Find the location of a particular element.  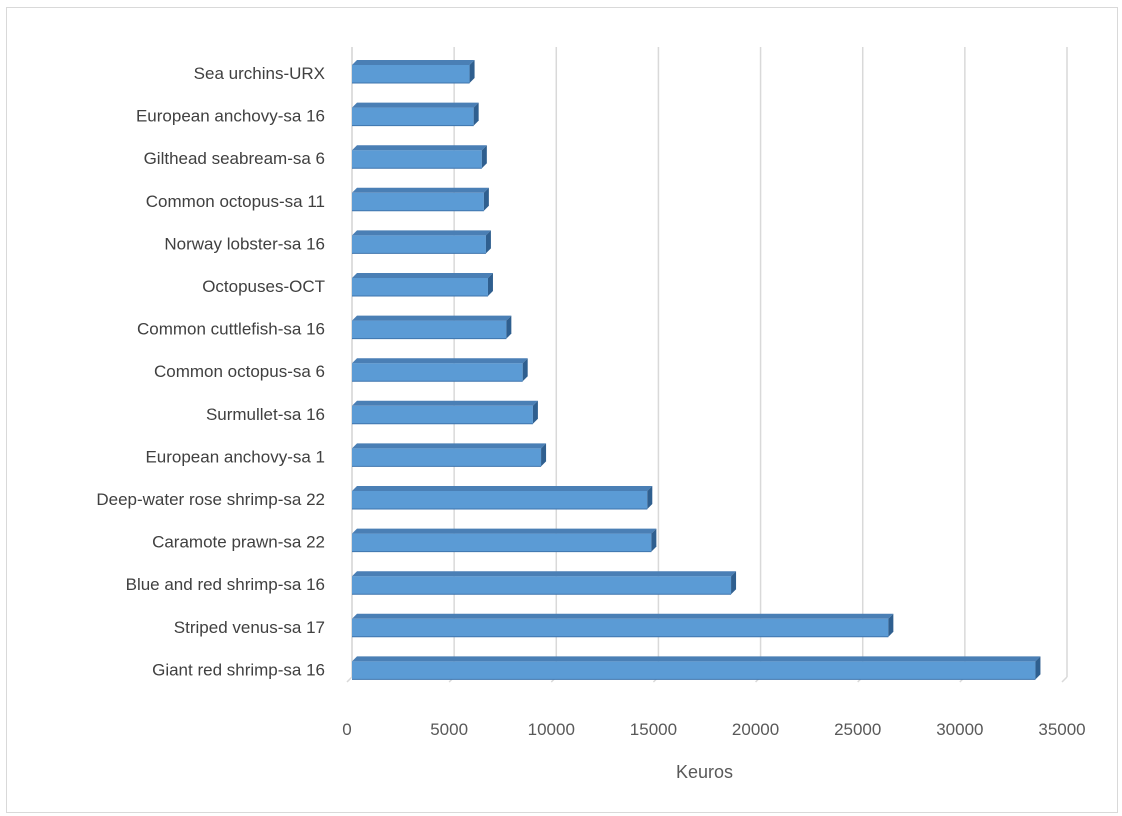

category-label: European anchovy-sa 1 is located at coordinates (235, 456).